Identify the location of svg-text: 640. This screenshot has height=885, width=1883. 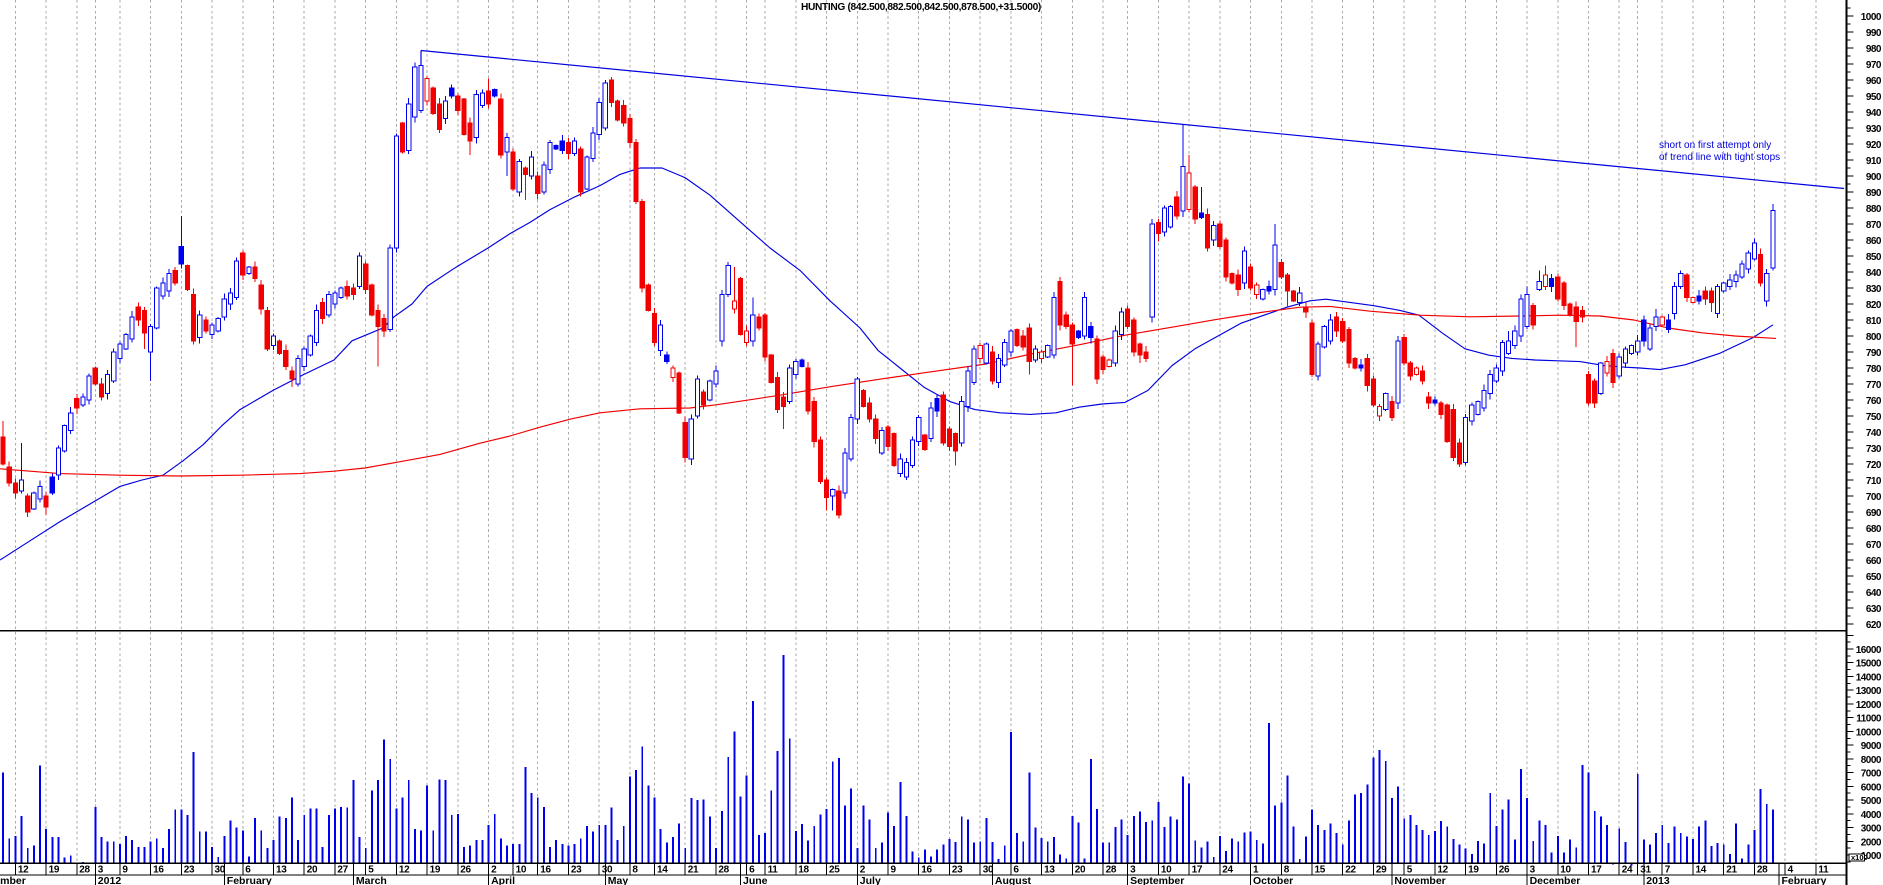
(1874, 593).